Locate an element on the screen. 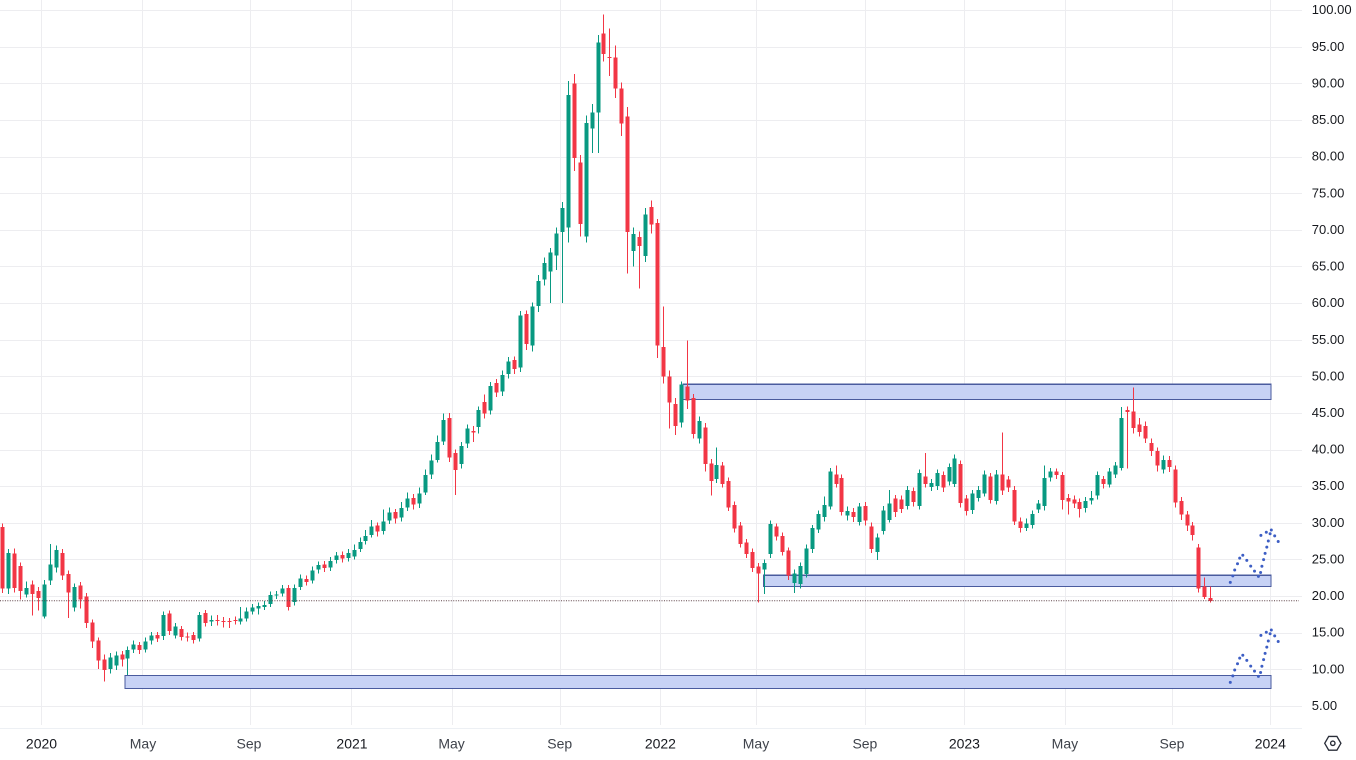 The image size is (1356, 760). svg-text: 85.00 is located at coordinates (1328, 119).